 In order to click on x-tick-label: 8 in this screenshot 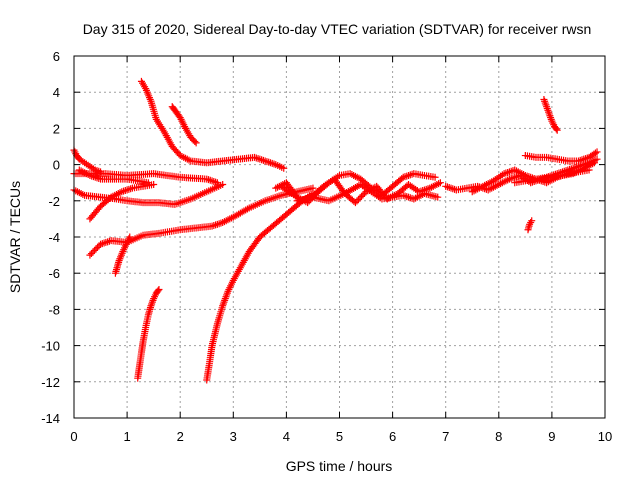, I will do `click(498, 436)`.